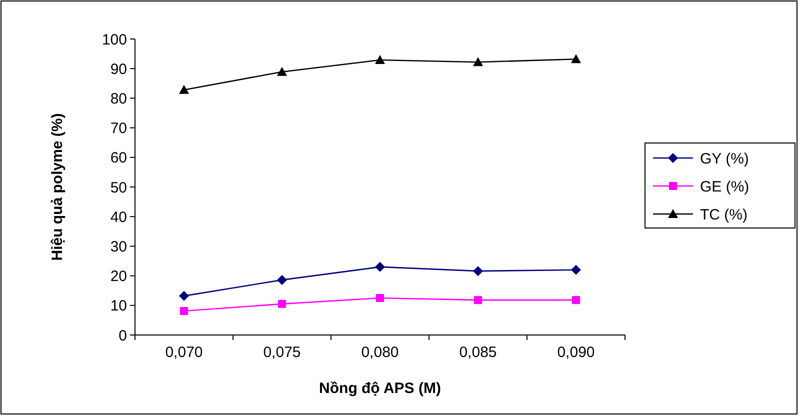 The width and height of the screenshot is (800, 419). What do you see at coordinates (57, 187) in the screenshot?
I see `y-axis-title: Hiệu quả polyme (%)` at bounding box center [57, 187].